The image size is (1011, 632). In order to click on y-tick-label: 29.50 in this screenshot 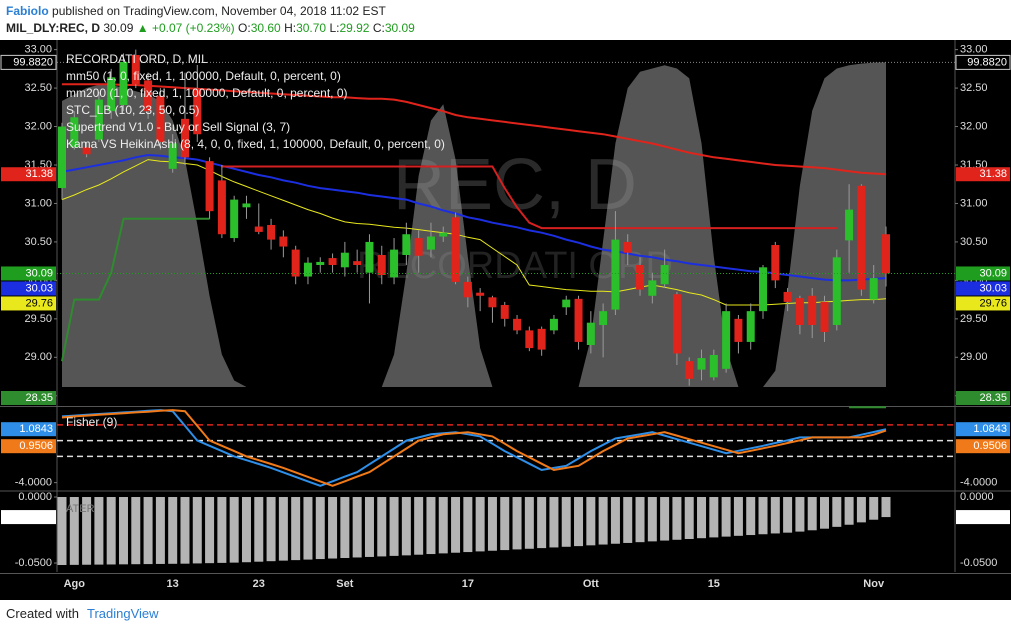, I will do `click(38, 319)`.